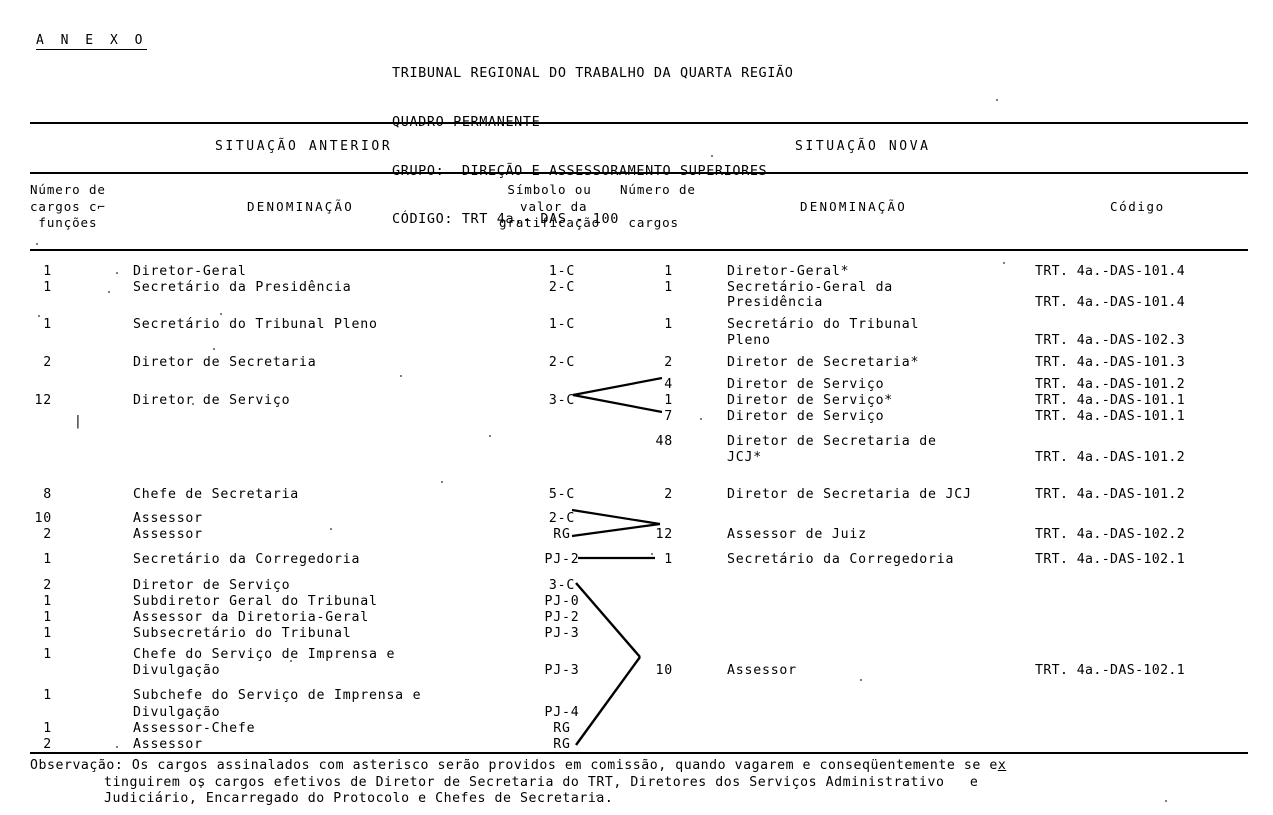 The height and width of the screenshot is (815, 1273). I want to click on section-title-nova: SITUAÇÃO NOVA, so click(863, 146).